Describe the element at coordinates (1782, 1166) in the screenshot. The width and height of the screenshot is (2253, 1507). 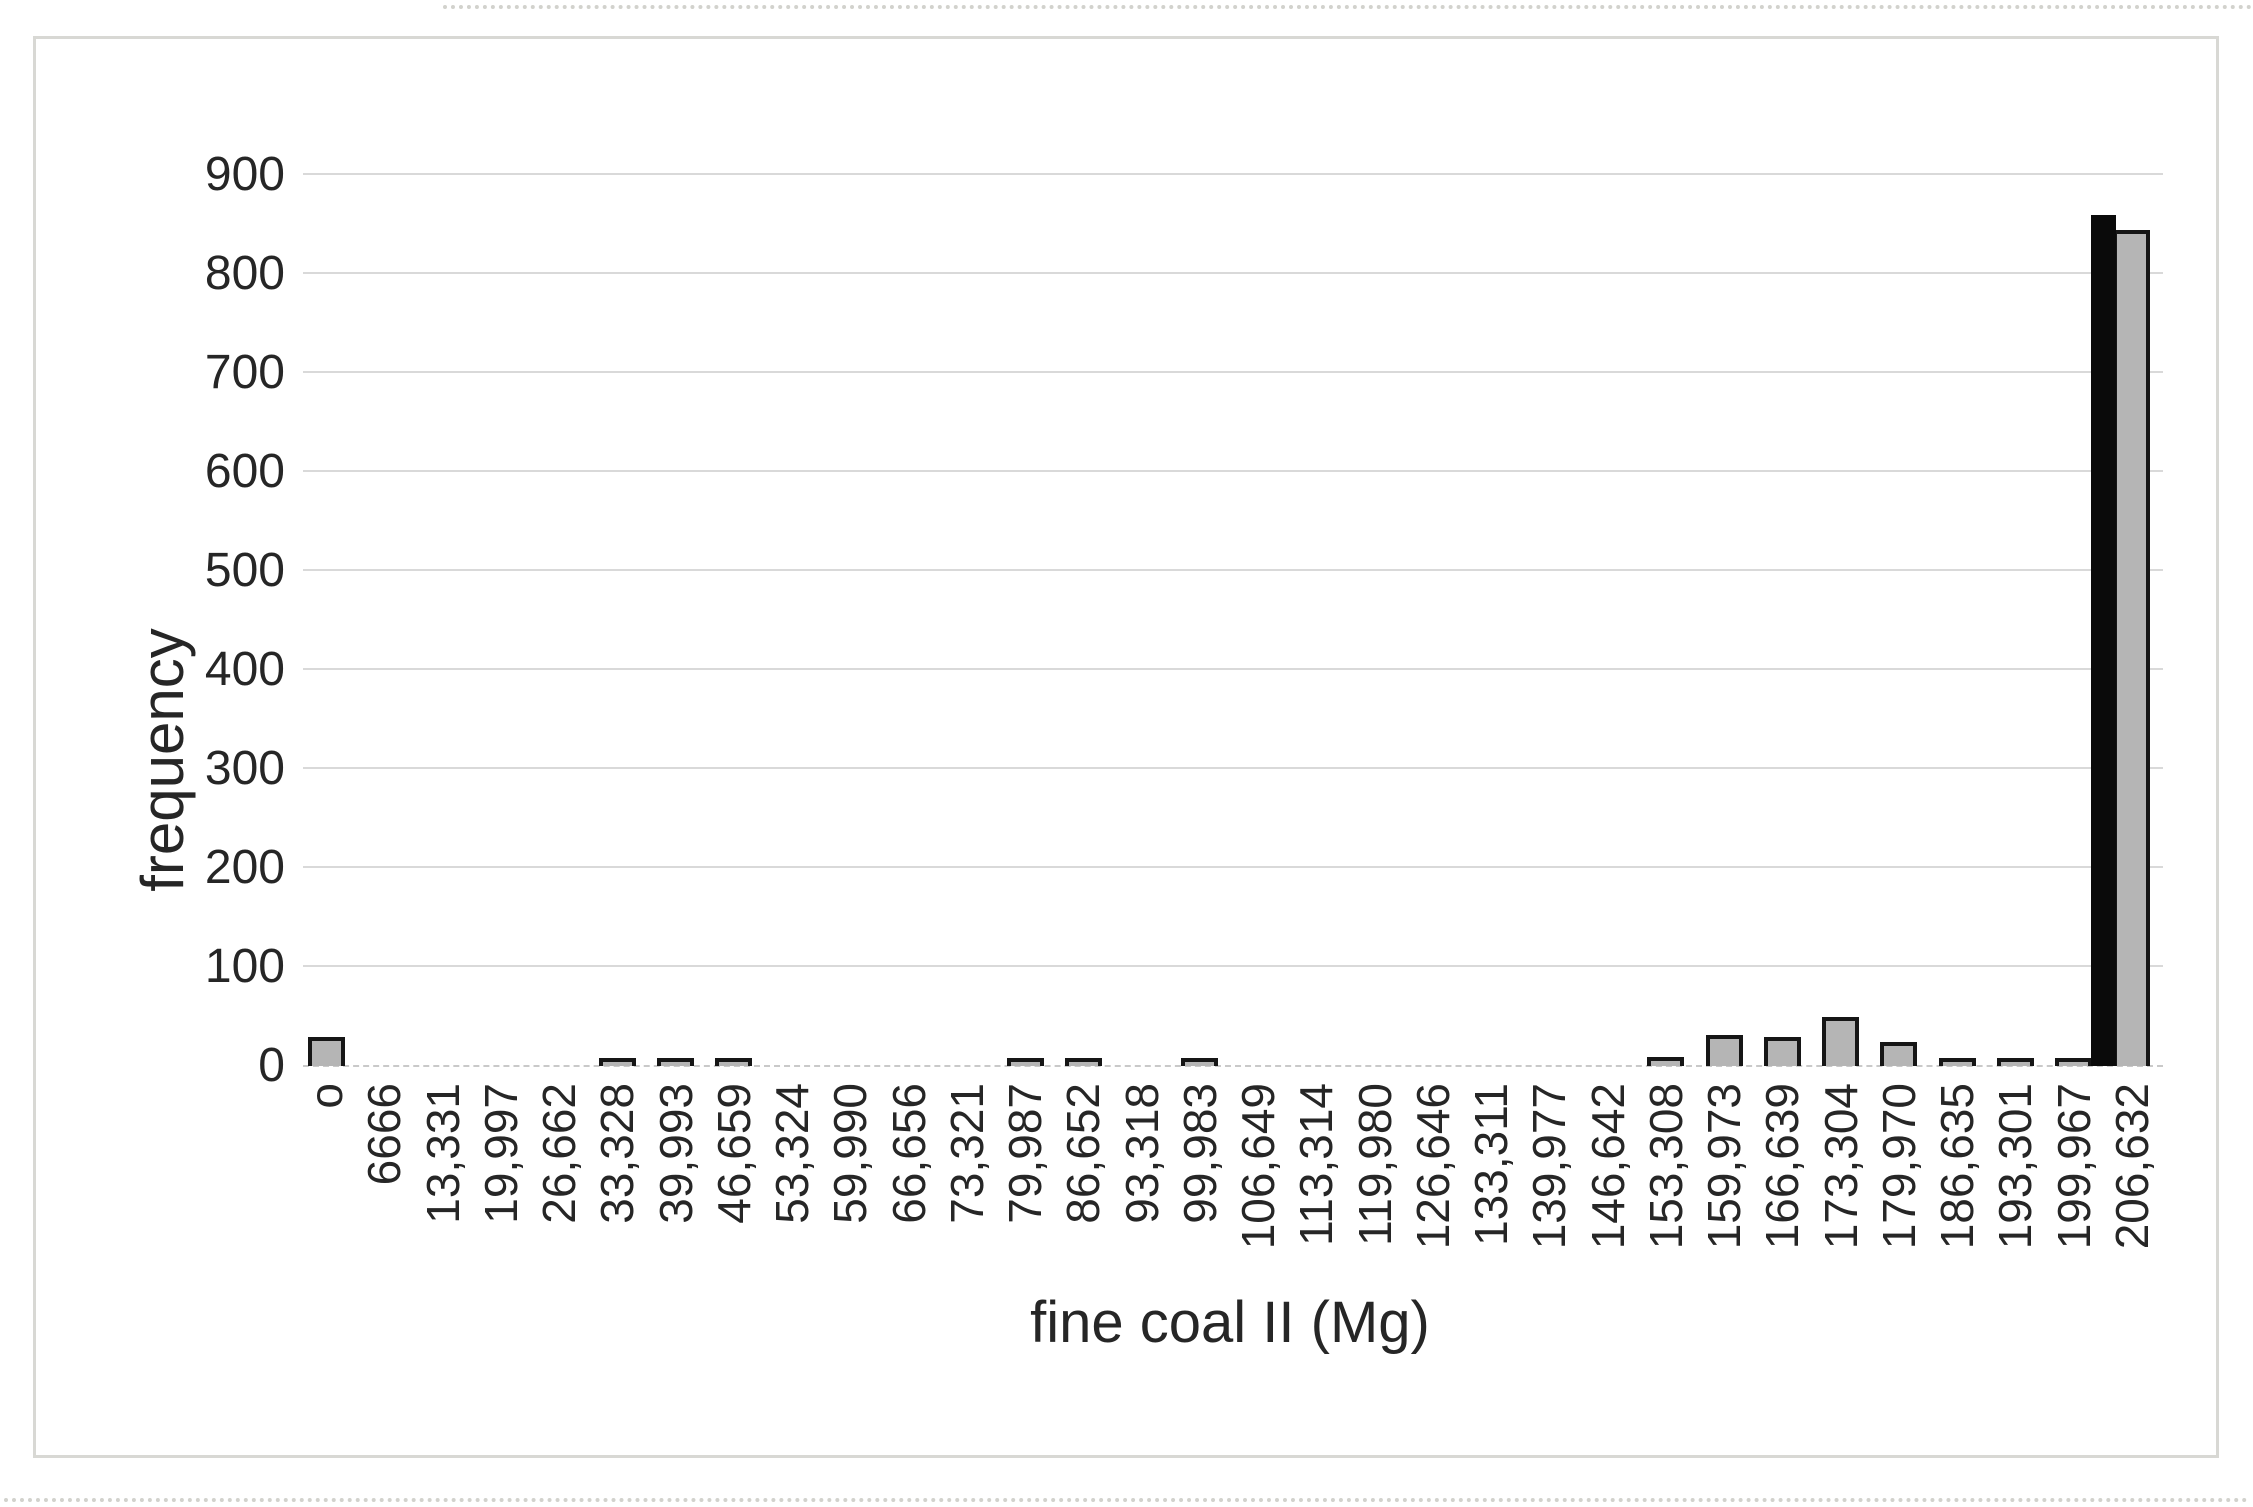
I see `x-tick-label: 166,639` at that location.